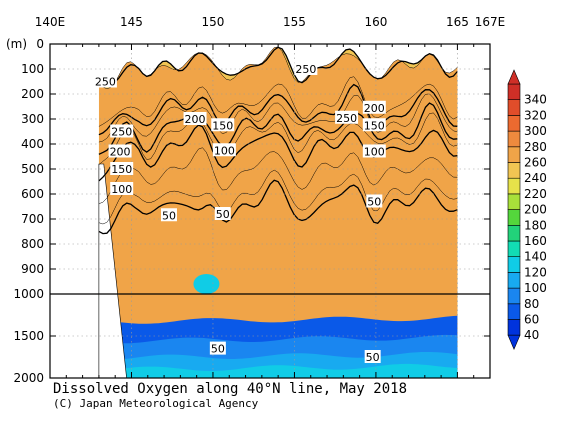  Describe the element at coordinates (490, 22) in the screenshot. I see `x-tick-label: 167E` at that location.